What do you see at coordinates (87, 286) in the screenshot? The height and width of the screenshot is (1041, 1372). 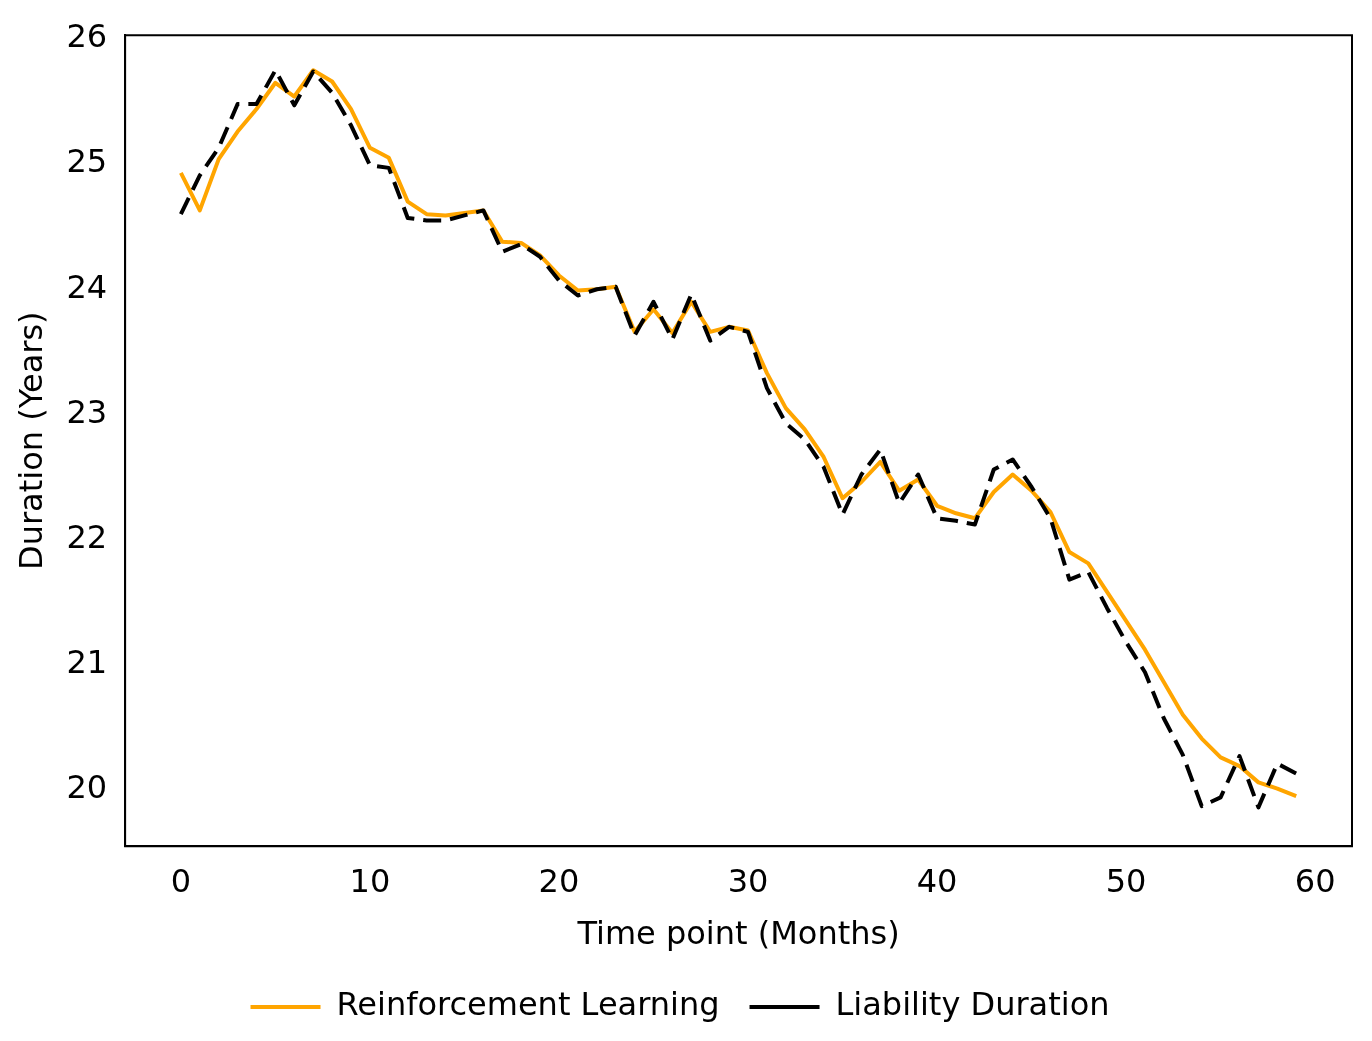 I see `y-tick-label: 24` at bounding box center [87, 286].